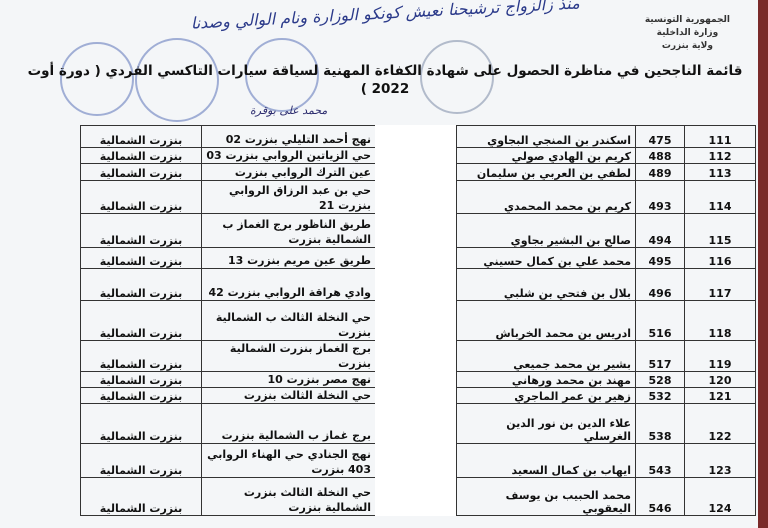 The width and height of the screenshot is (768, 528). I want to click on cell-number: 488, so click(660, 155).